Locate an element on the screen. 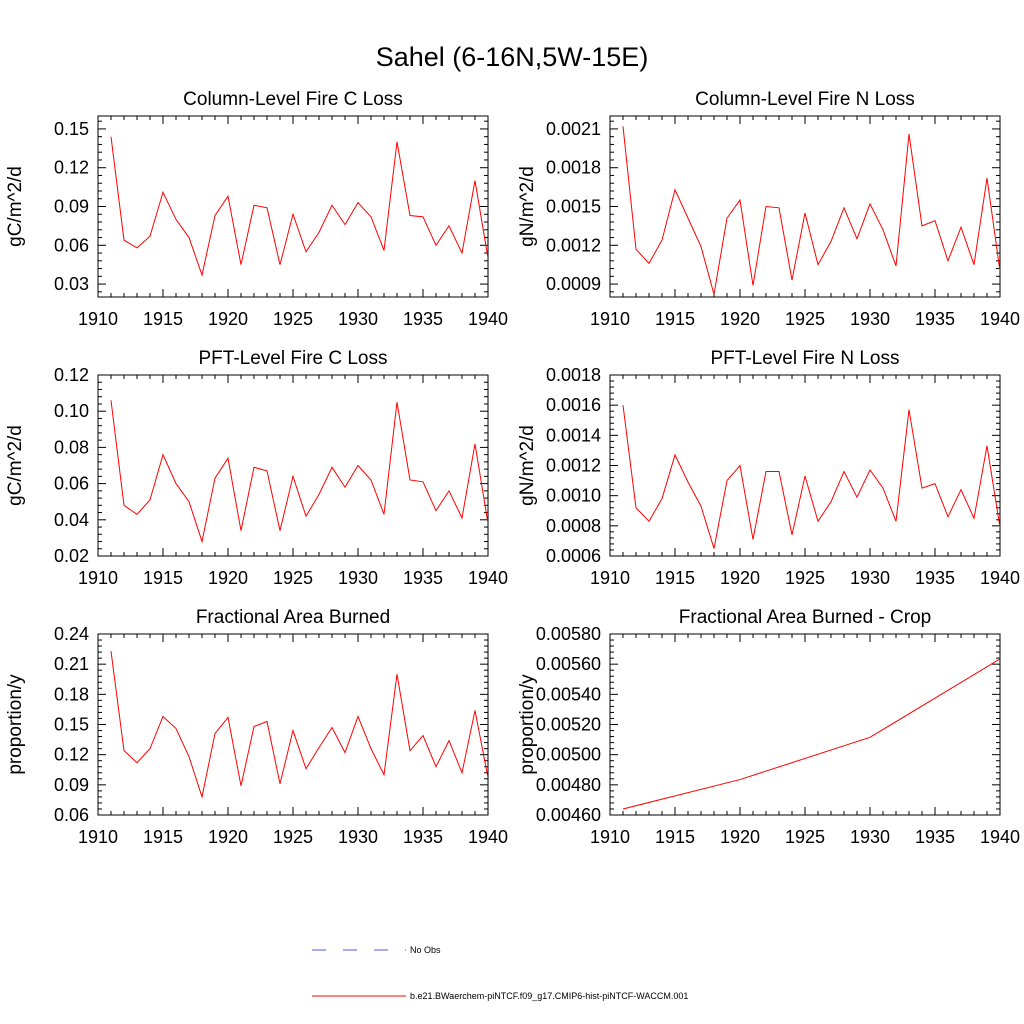  y-tick-label: 0.00540 is located at coordinates (568, 694).